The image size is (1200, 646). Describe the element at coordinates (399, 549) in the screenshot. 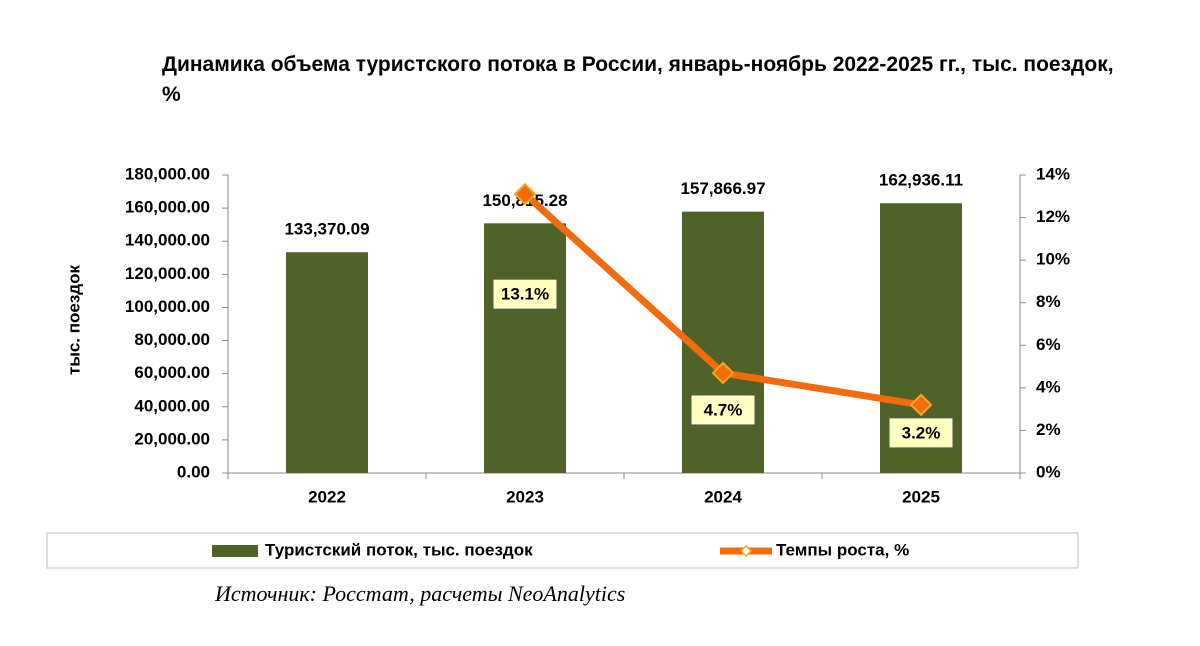

I see `legend-label: Туристский поток, тыс. поездок` at that location.